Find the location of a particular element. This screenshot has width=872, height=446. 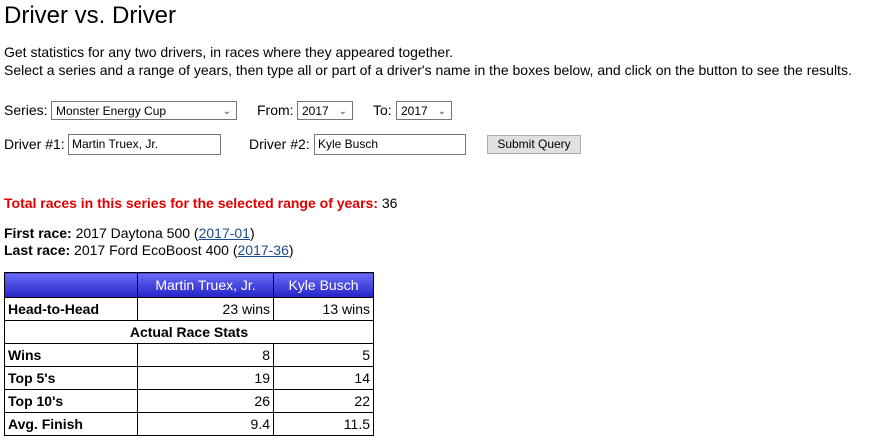

to-label: To: is located at coordinates (382, 110).